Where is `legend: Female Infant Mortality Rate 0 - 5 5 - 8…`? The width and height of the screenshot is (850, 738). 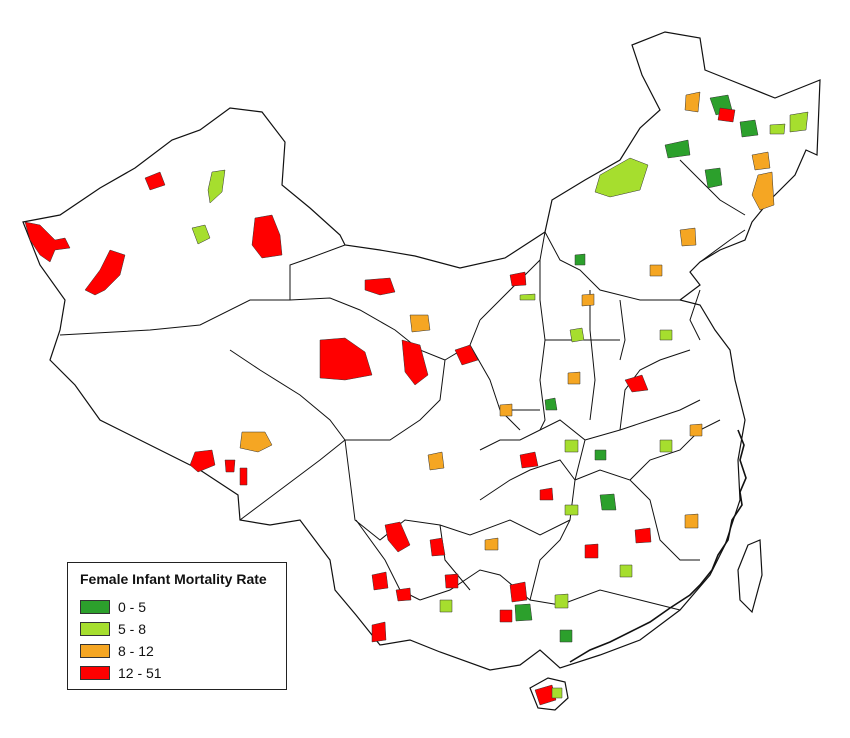
legend: Female Infant Mortality Rate 0 - 5 5 - 8… is located at coordinates (177, 626).